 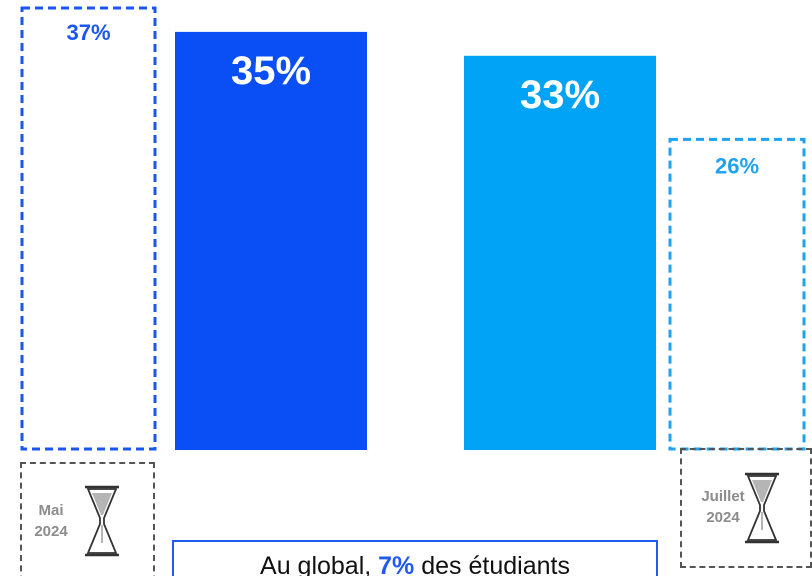 I want to click on bar-value-label-3: 26%, so click(x=737, y=165).